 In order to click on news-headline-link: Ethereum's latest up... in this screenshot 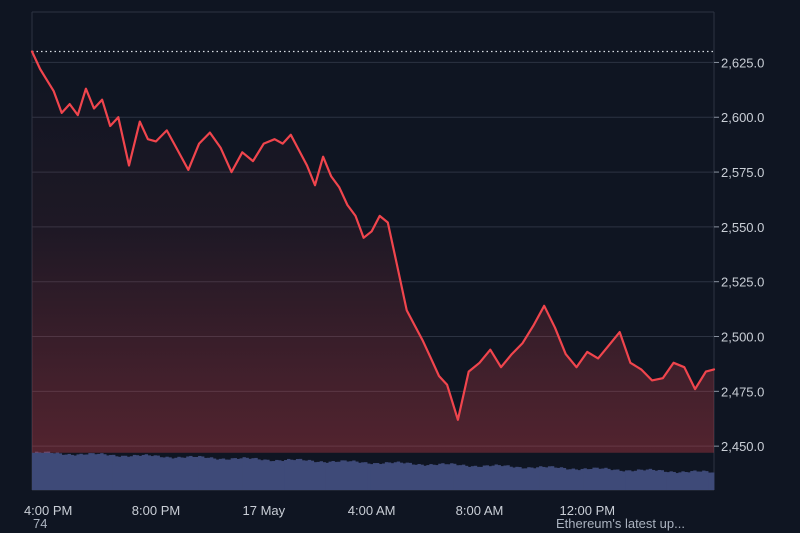, I will do `click(620, 523)`.